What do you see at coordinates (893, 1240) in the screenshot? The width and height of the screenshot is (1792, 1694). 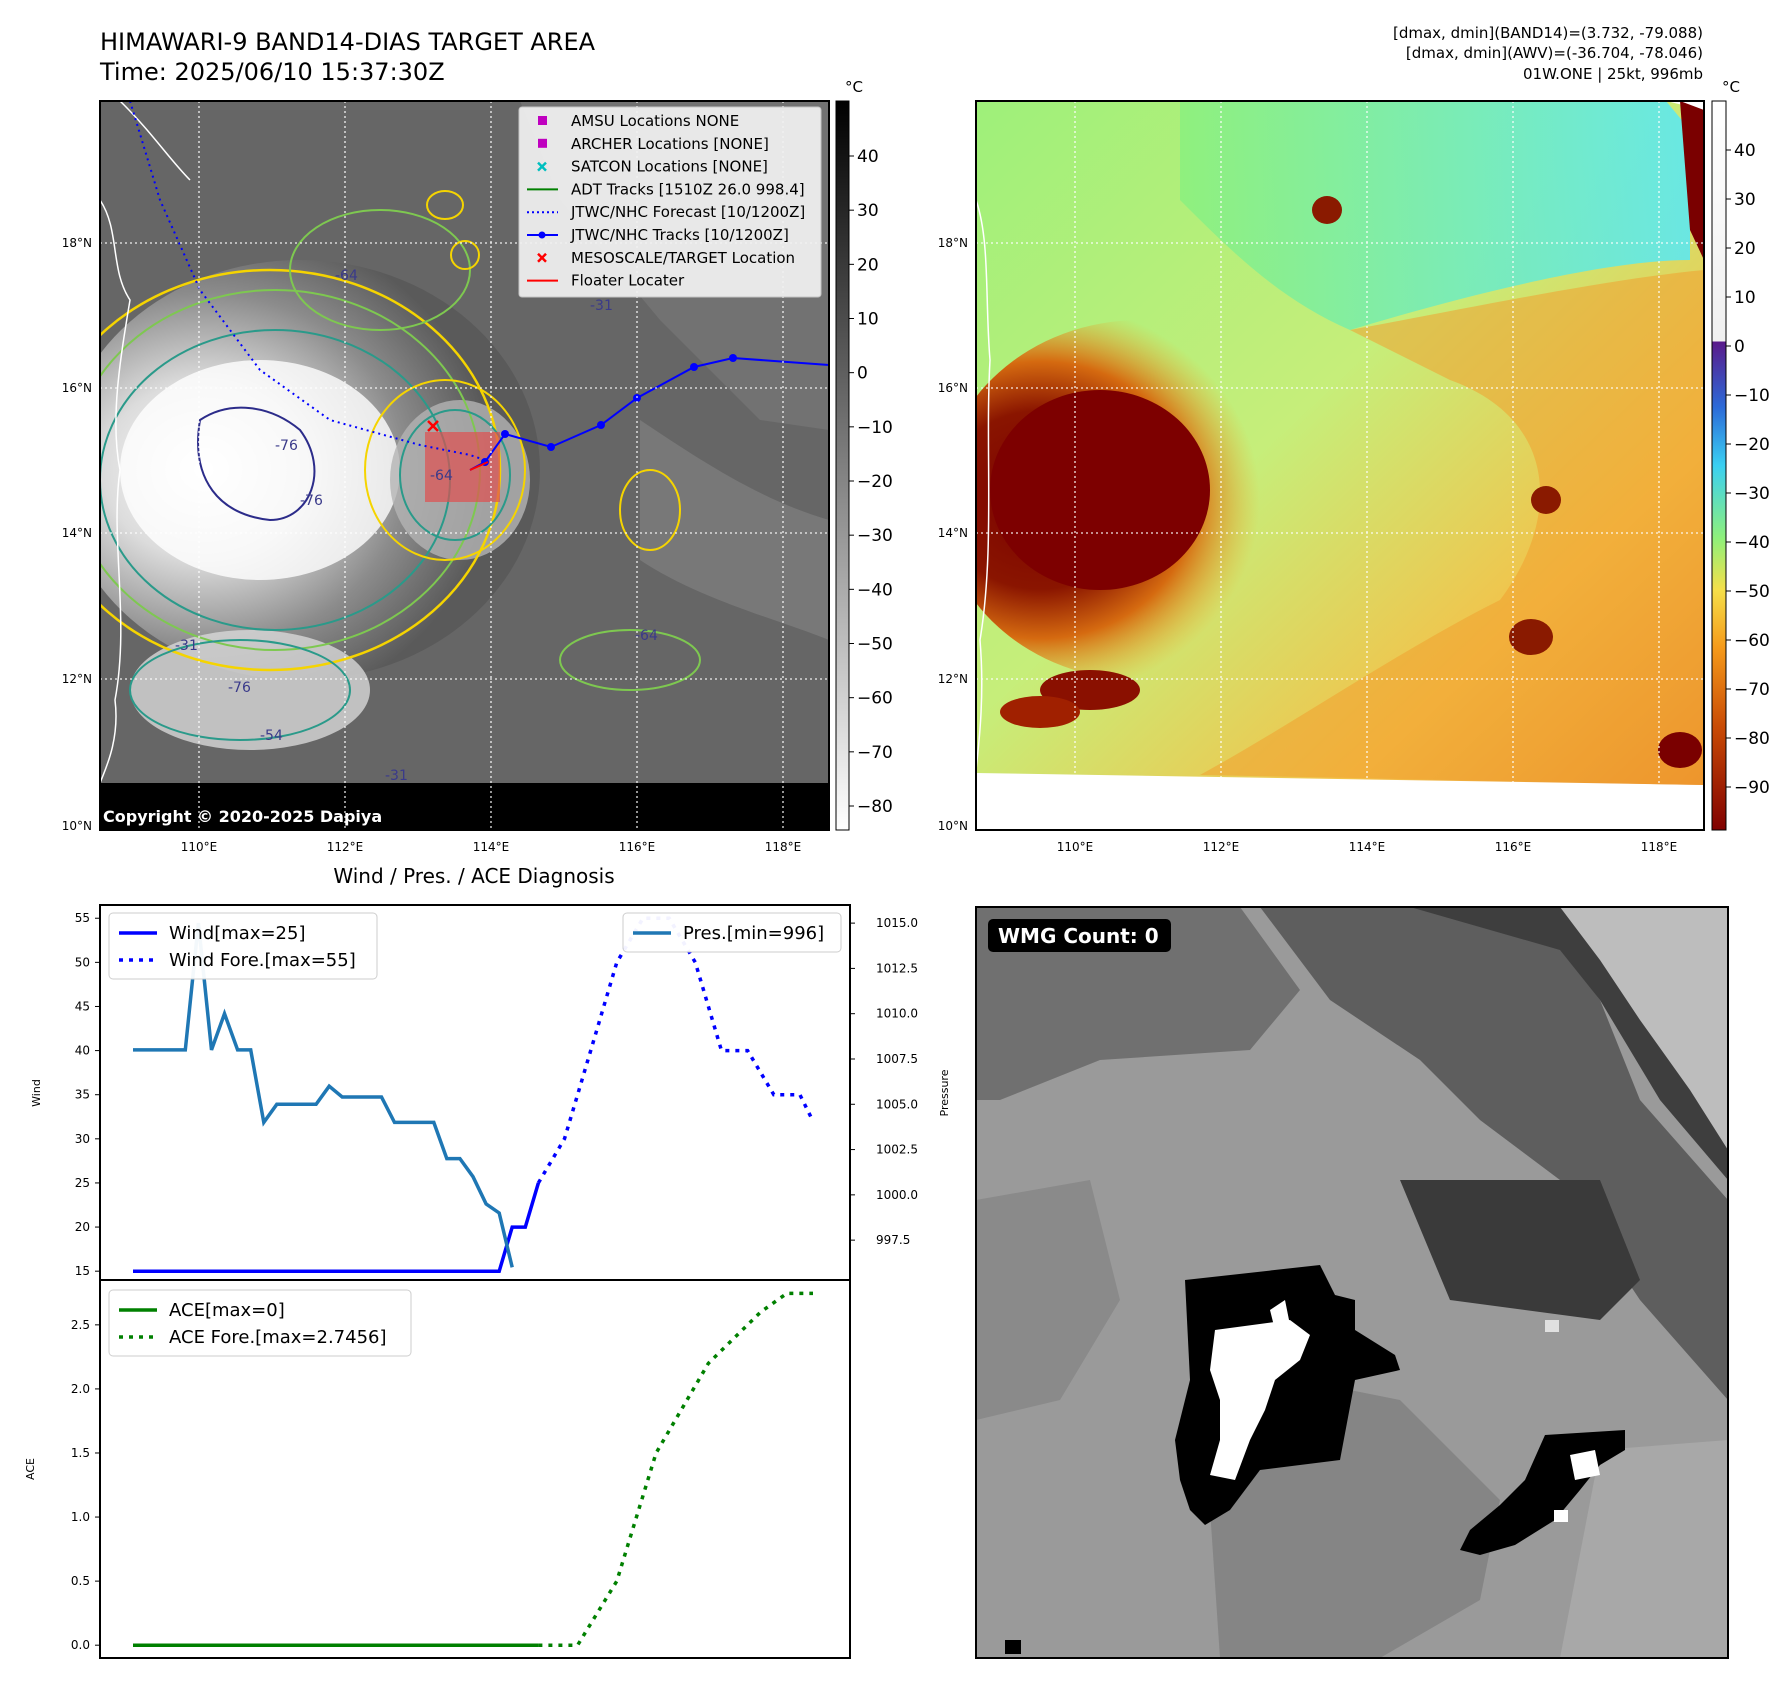 I see `pressure-tick-label: 997.5` at bounding box center [893, 1240].